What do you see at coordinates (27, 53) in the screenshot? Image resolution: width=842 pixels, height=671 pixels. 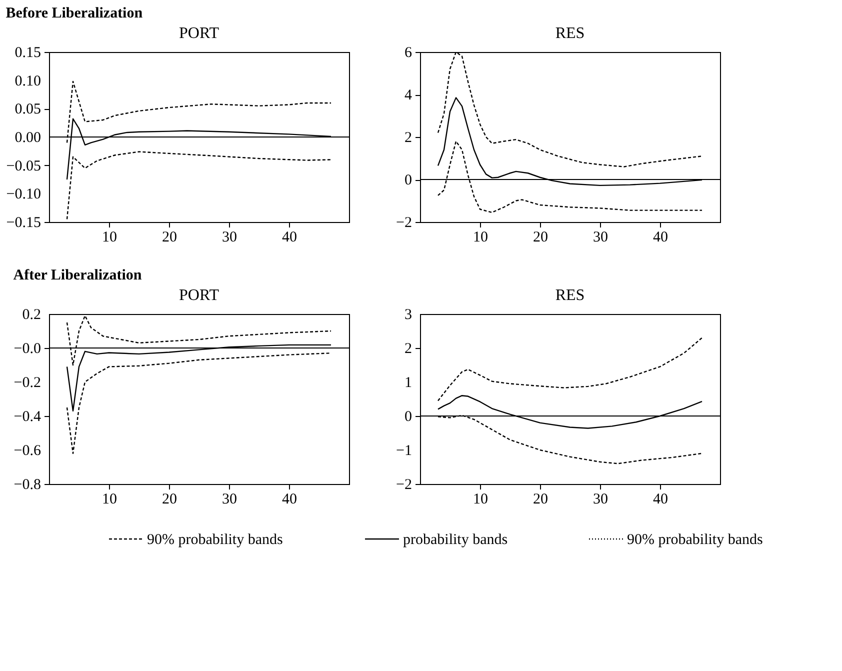 I see `y-tick-label: 0.15` at bounding box center [27, 53].